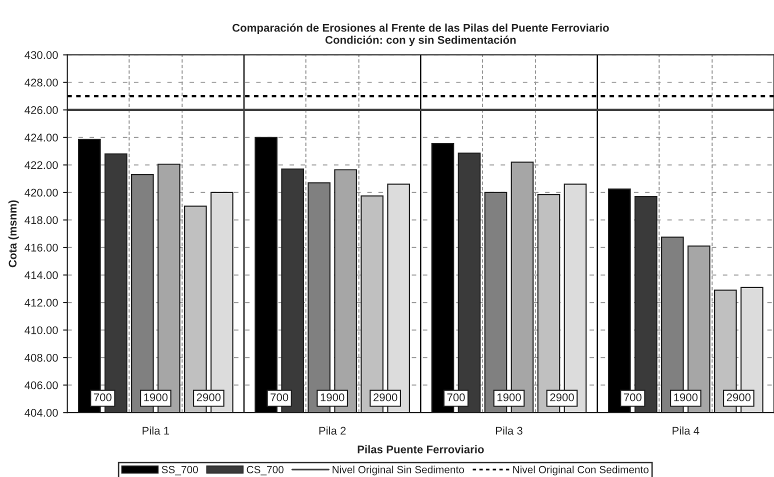 The height and width of the screenshot is (477, 774). Describe the element at coordinates (41, 165) in the screenshot. I see `y-tick-label: 422.00` at that location.